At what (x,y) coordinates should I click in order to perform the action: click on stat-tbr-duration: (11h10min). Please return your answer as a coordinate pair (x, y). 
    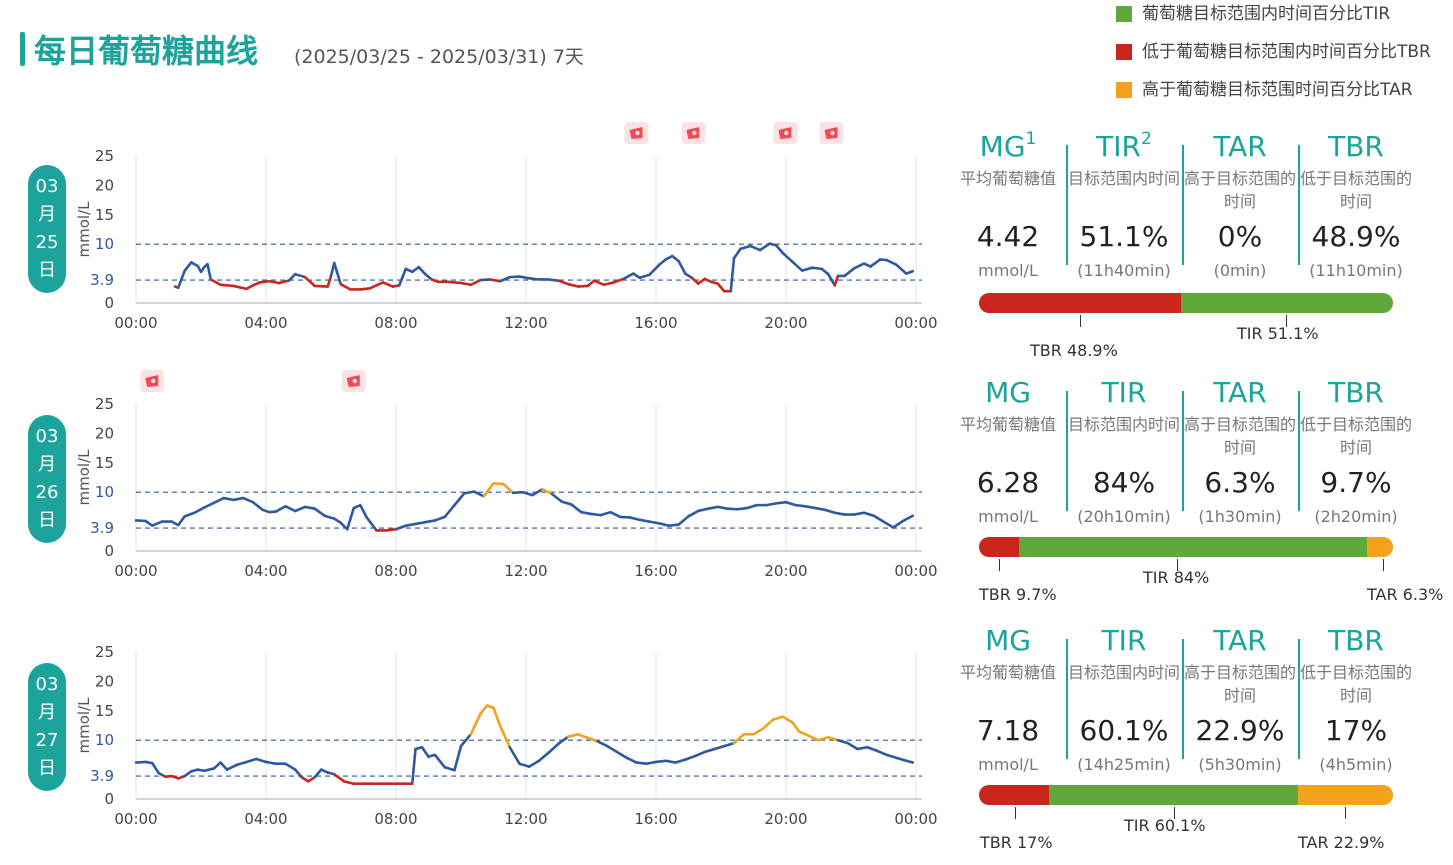
    Looking at the image, I should click on (1356, 270).